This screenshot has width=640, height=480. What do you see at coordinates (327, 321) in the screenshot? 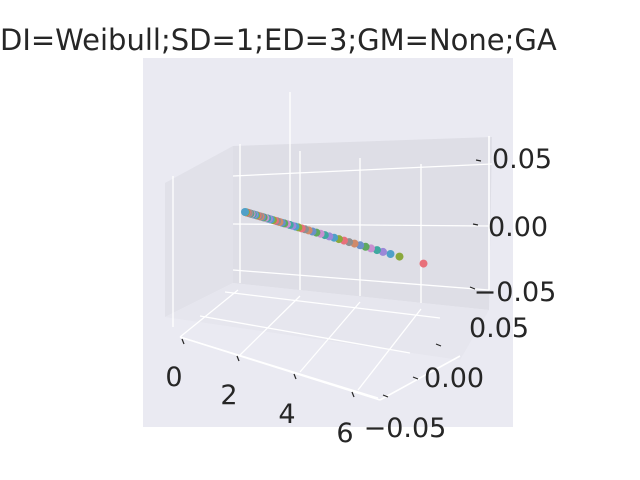
I see `pane-floor` at bounding box center [327, 321].